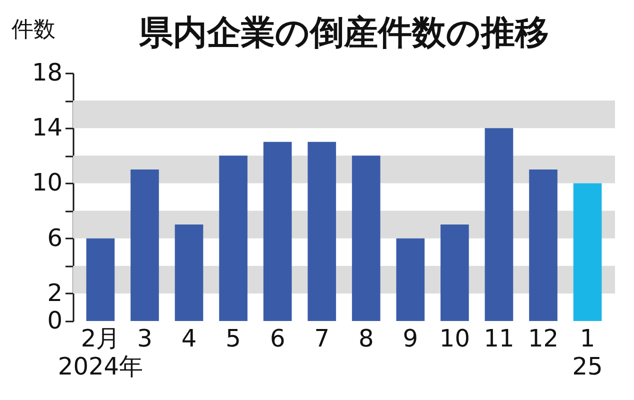 The width and height of the screenshot is (634, 400). I want to click on chart-title: 県内企業の倒産件数の推移, so click(343, 33).